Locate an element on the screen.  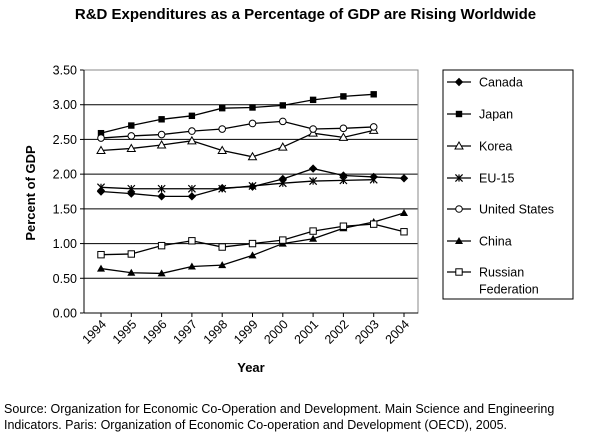
series-united-states is located at coordinates (237, 129).